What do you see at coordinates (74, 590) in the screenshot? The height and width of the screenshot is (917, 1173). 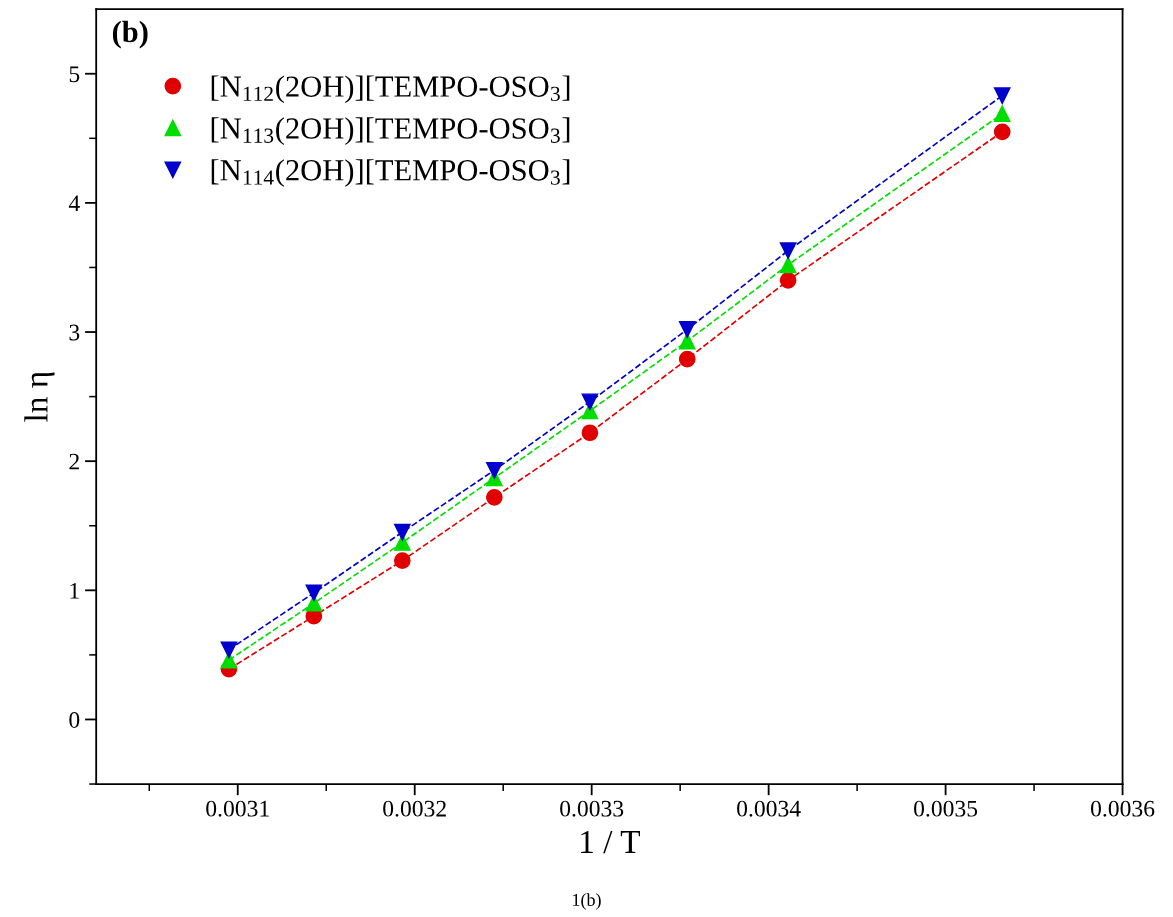 I see `y-tick-label: 1` at bounding box center [74, 590].